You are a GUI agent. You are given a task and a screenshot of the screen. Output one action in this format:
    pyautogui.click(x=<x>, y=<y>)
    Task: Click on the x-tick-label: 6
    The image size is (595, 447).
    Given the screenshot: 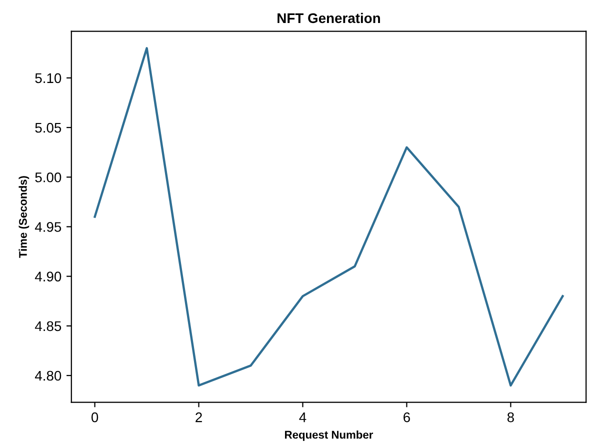 What is the action you would take?
    pyautogui.click(x=407, y=417)
    